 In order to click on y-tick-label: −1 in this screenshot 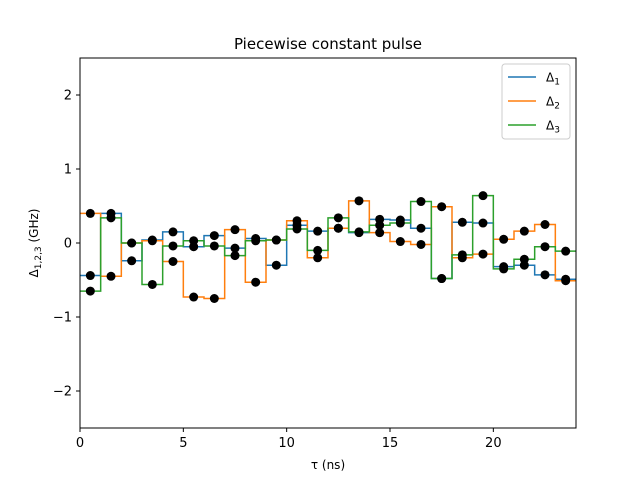, I will do `click(62, 318)`.